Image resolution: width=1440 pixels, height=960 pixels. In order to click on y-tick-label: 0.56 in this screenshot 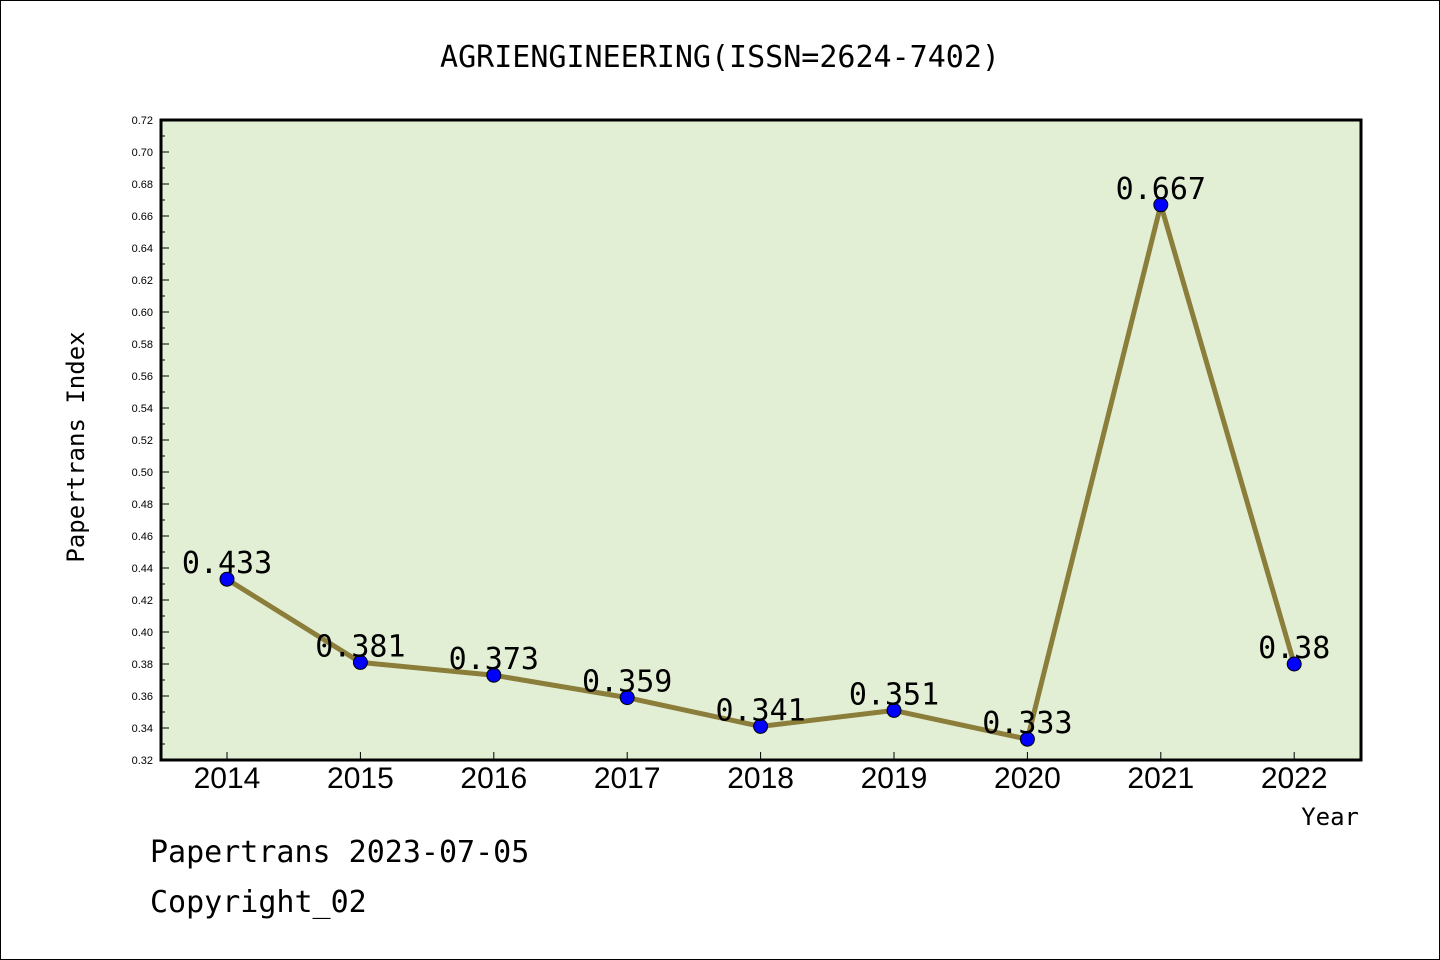, I will do `click(142, 377)`.